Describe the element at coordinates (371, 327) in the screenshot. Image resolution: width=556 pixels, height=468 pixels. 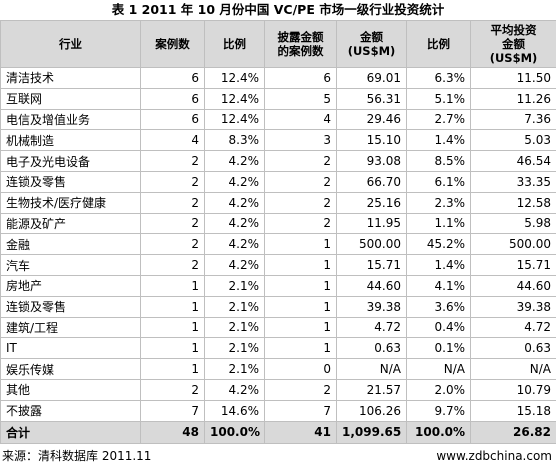
I see `cell: 4.72` at that location.